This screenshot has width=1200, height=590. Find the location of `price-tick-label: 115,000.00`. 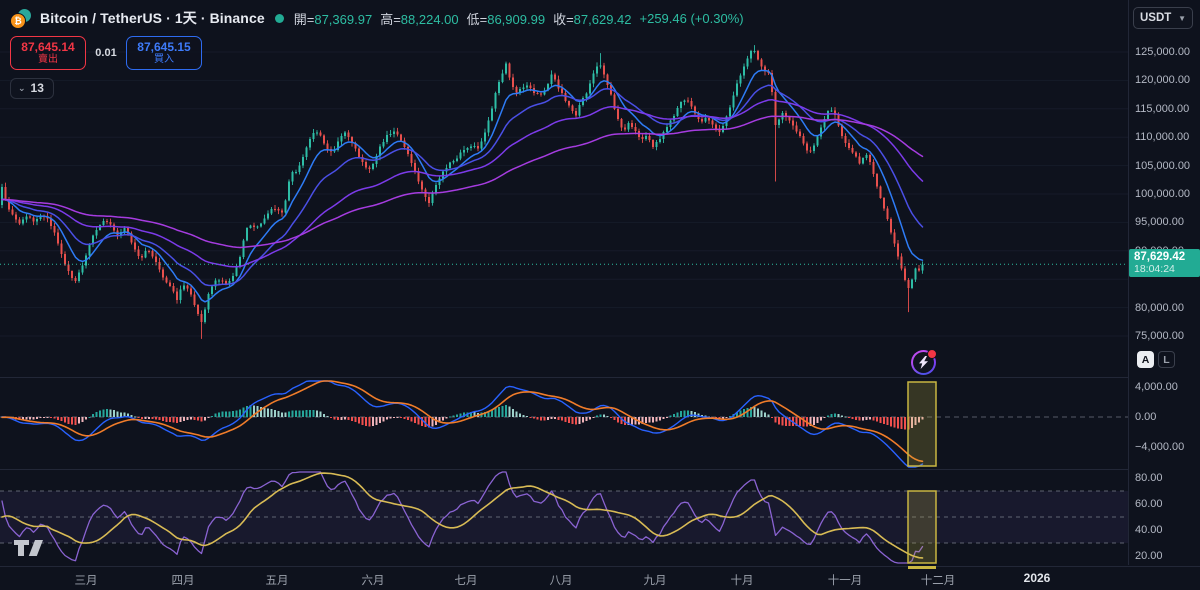

price-tick-label: 115,000.00 is located at coordinates (1162, 108).